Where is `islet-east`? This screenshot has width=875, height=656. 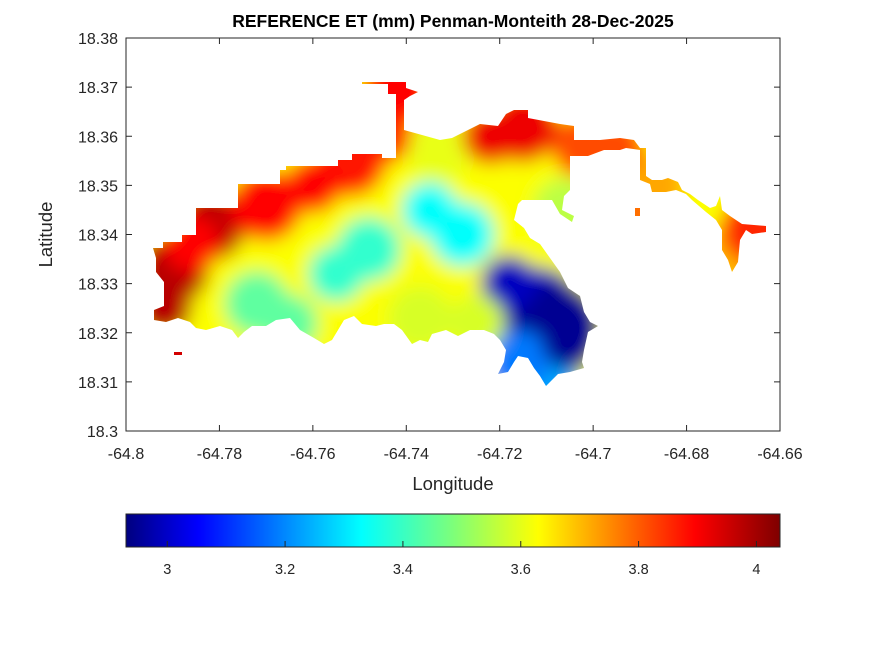 islet-east is located at coordinates (637, 212).